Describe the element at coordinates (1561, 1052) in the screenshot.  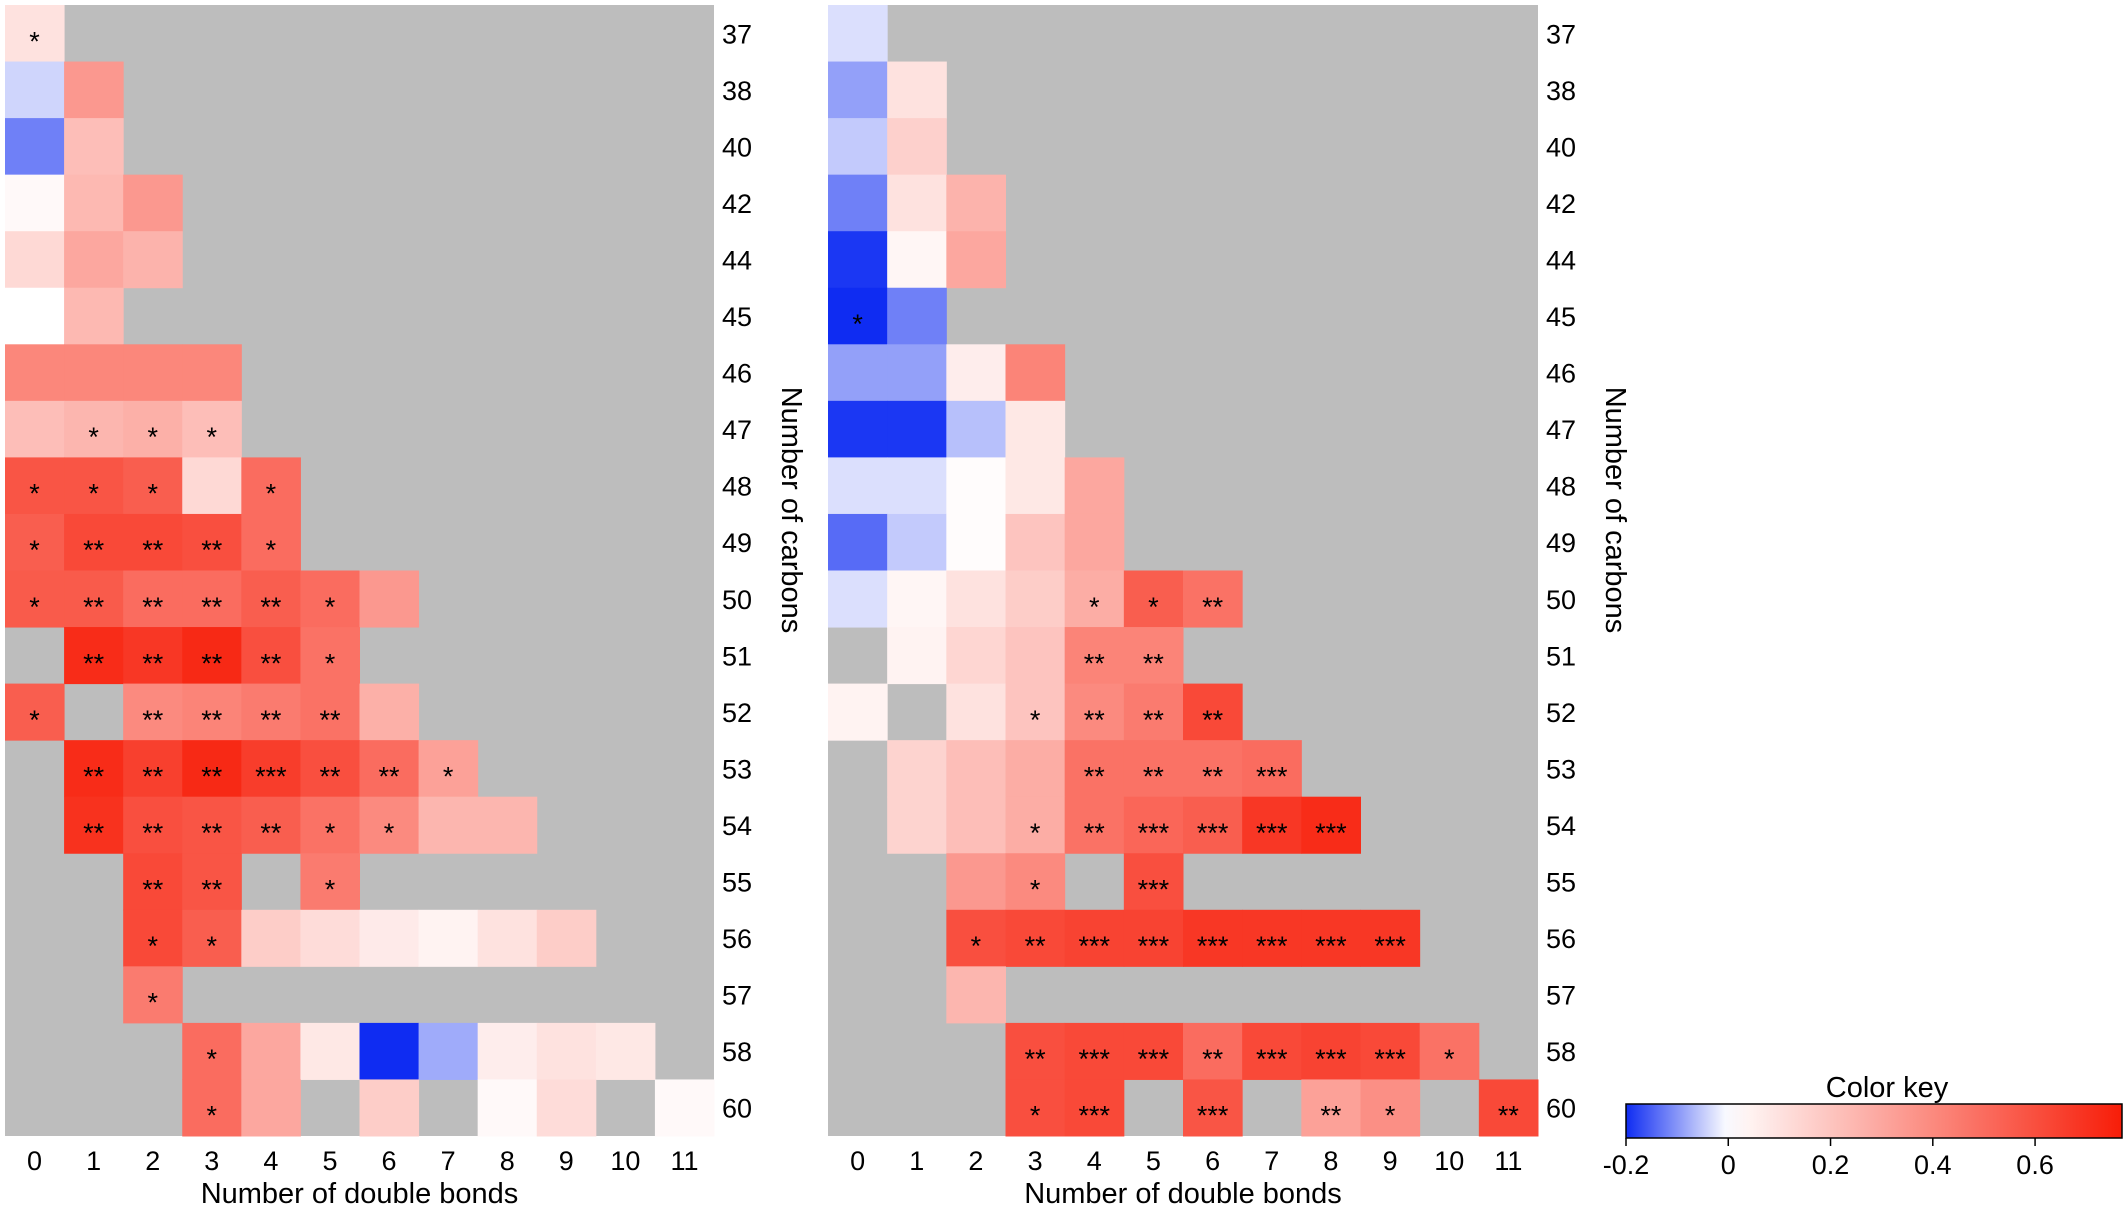
I see `y-tick-label: 58` at that location.